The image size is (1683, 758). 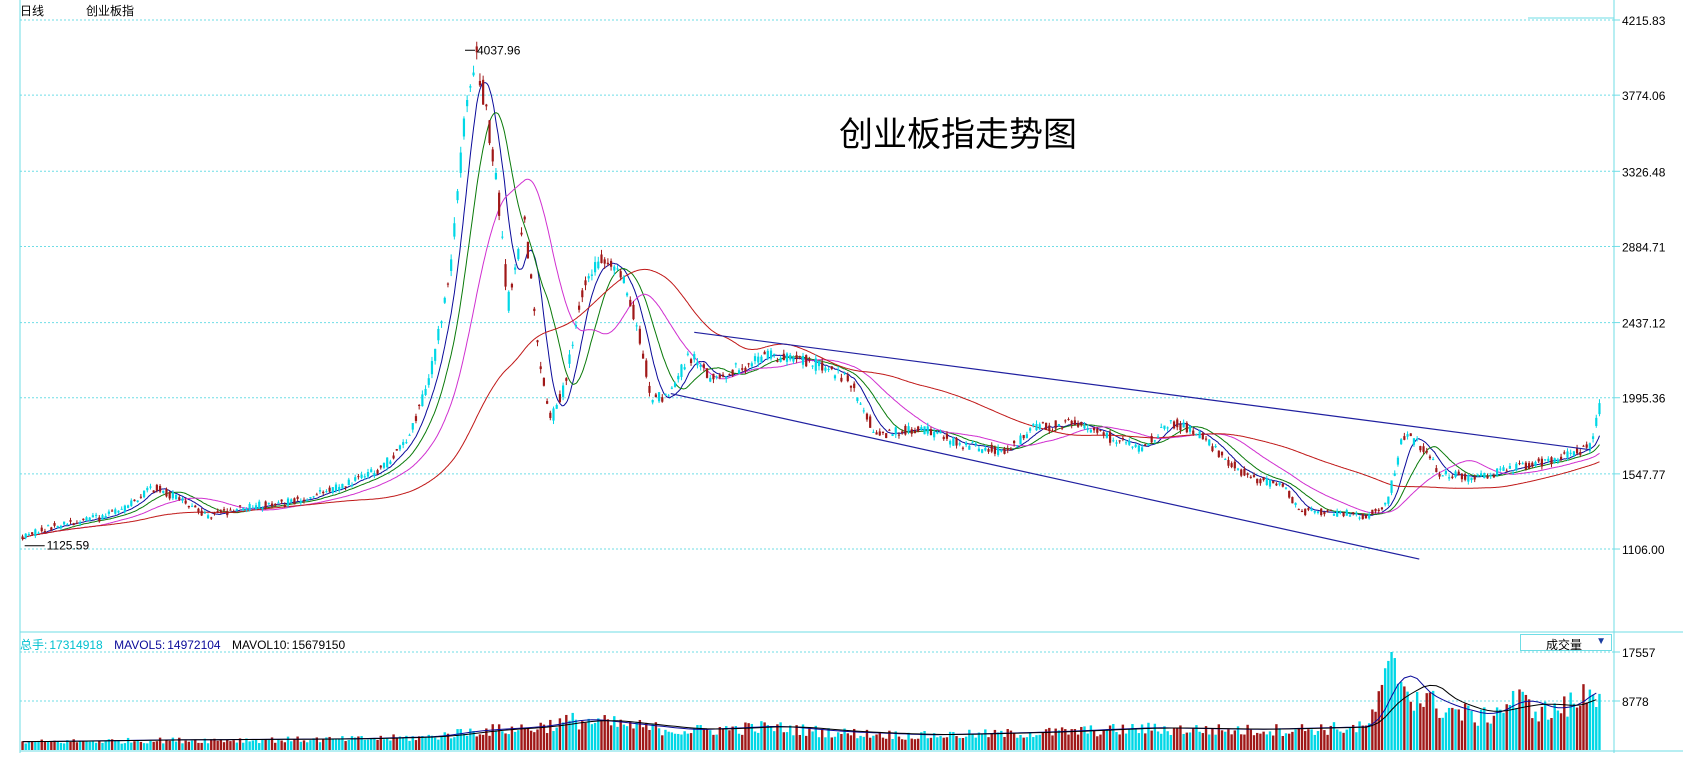 What do you see at coordinates (32, 11) in the screenshot?
I see `period-label: 日线` at bounding box center [32, 11].